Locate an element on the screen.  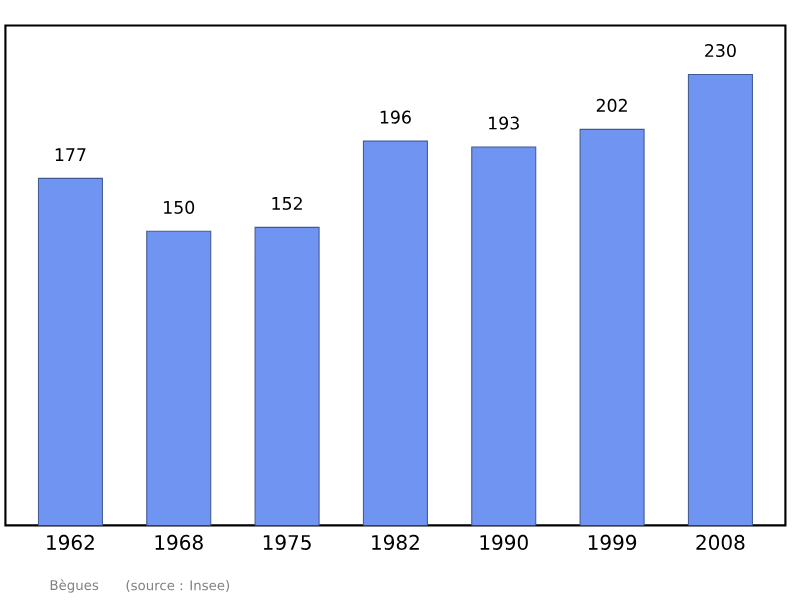
data-label: 196 is located at coordinates (395, 117).